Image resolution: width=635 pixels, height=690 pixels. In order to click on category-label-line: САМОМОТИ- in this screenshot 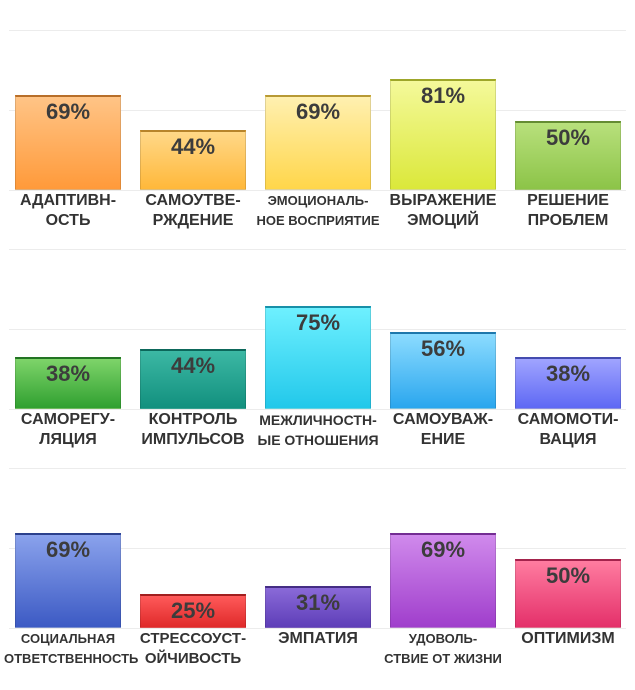, I will do `click(568, 419)`.